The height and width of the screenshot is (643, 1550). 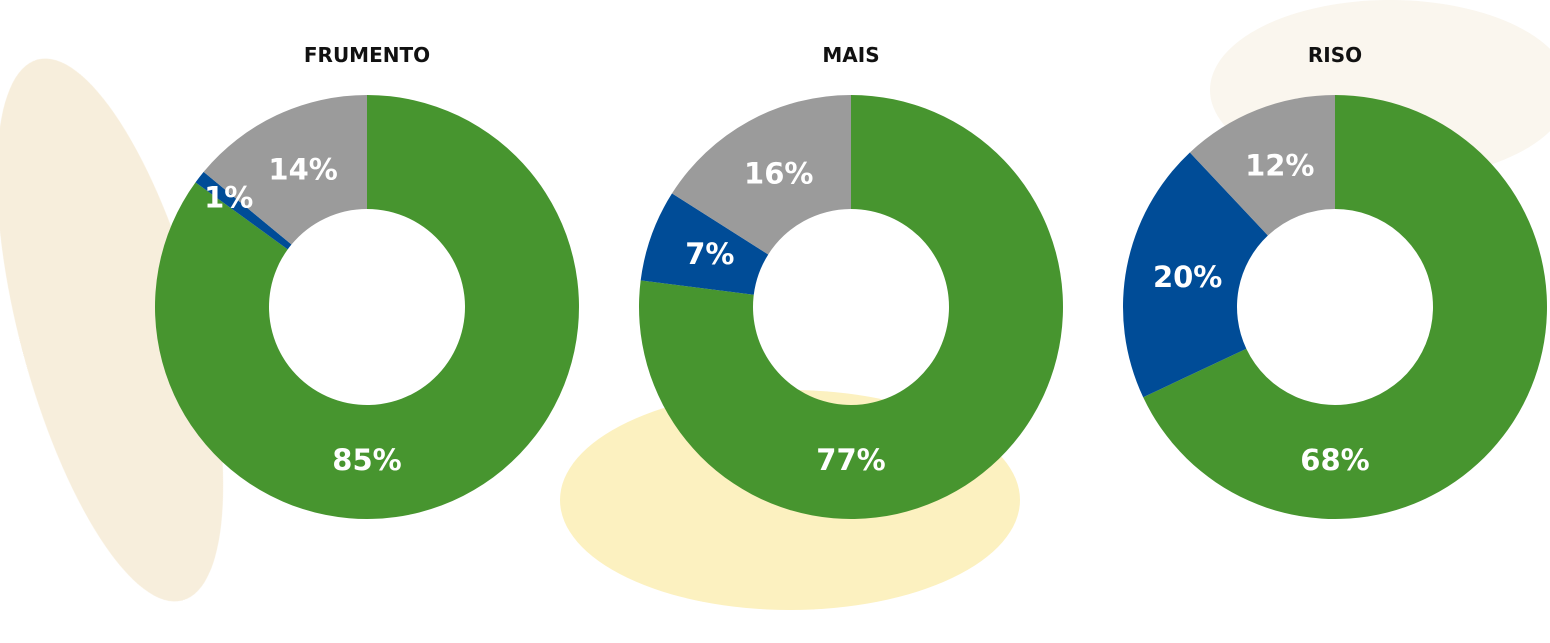 I want to click on data-label: 7%, so click(x=709, y=254).